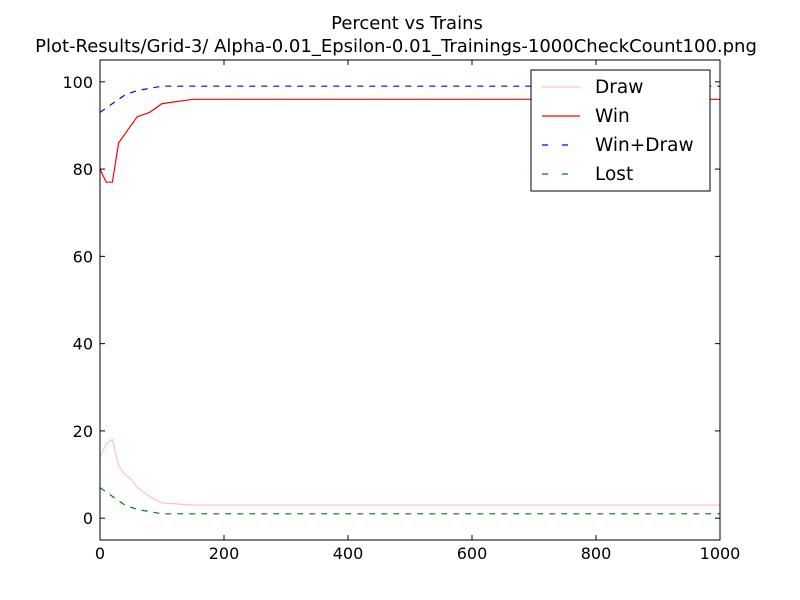 The image size is (800, 600). What do you see at coordinates (614, 174) in the screenshot?
I see `legend-label: Lost` at bounding box center [614, 174].